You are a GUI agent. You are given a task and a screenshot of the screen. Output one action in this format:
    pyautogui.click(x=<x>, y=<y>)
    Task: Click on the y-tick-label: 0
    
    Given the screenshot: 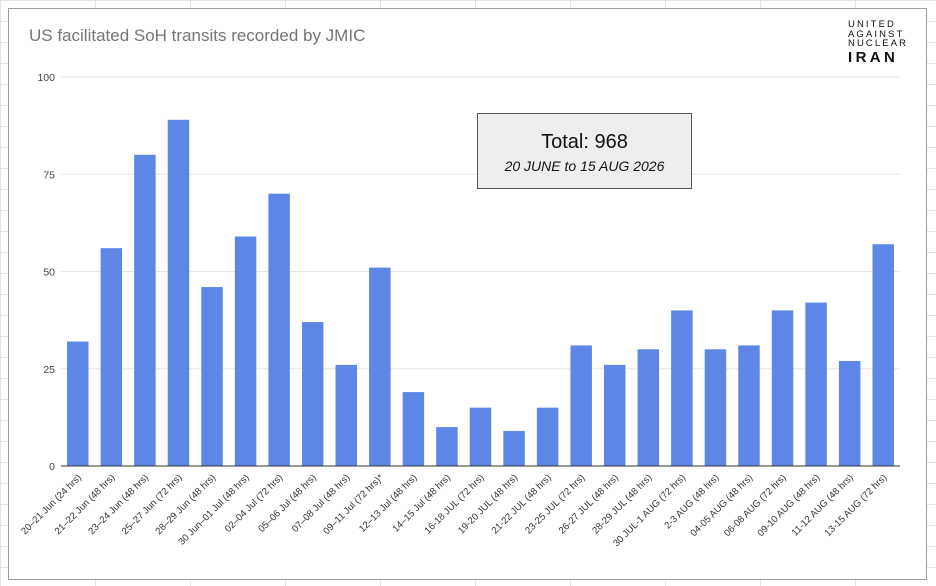 What is the action you would take?
    pyautogui.click(x=52, y=467)
    